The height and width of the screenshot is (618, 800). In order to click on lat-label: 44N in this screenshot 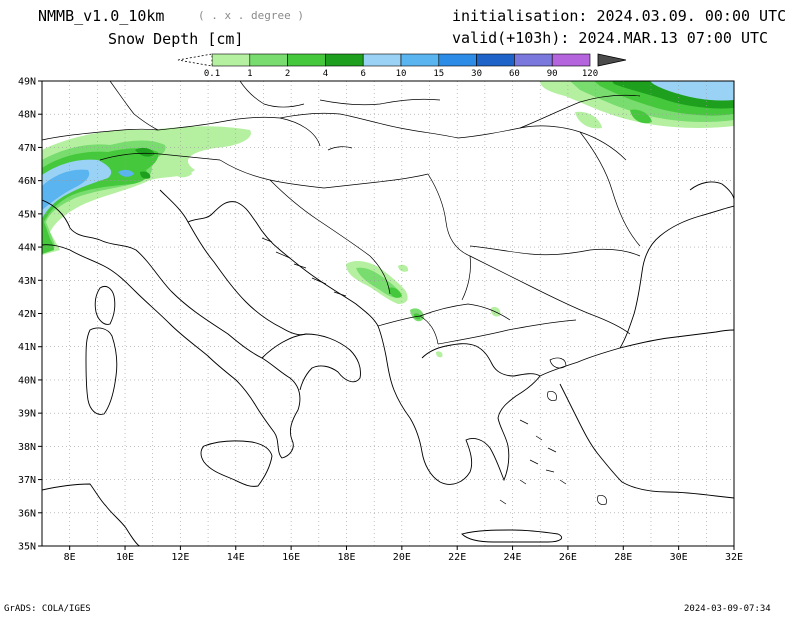, I will do `click(27, 248)`.